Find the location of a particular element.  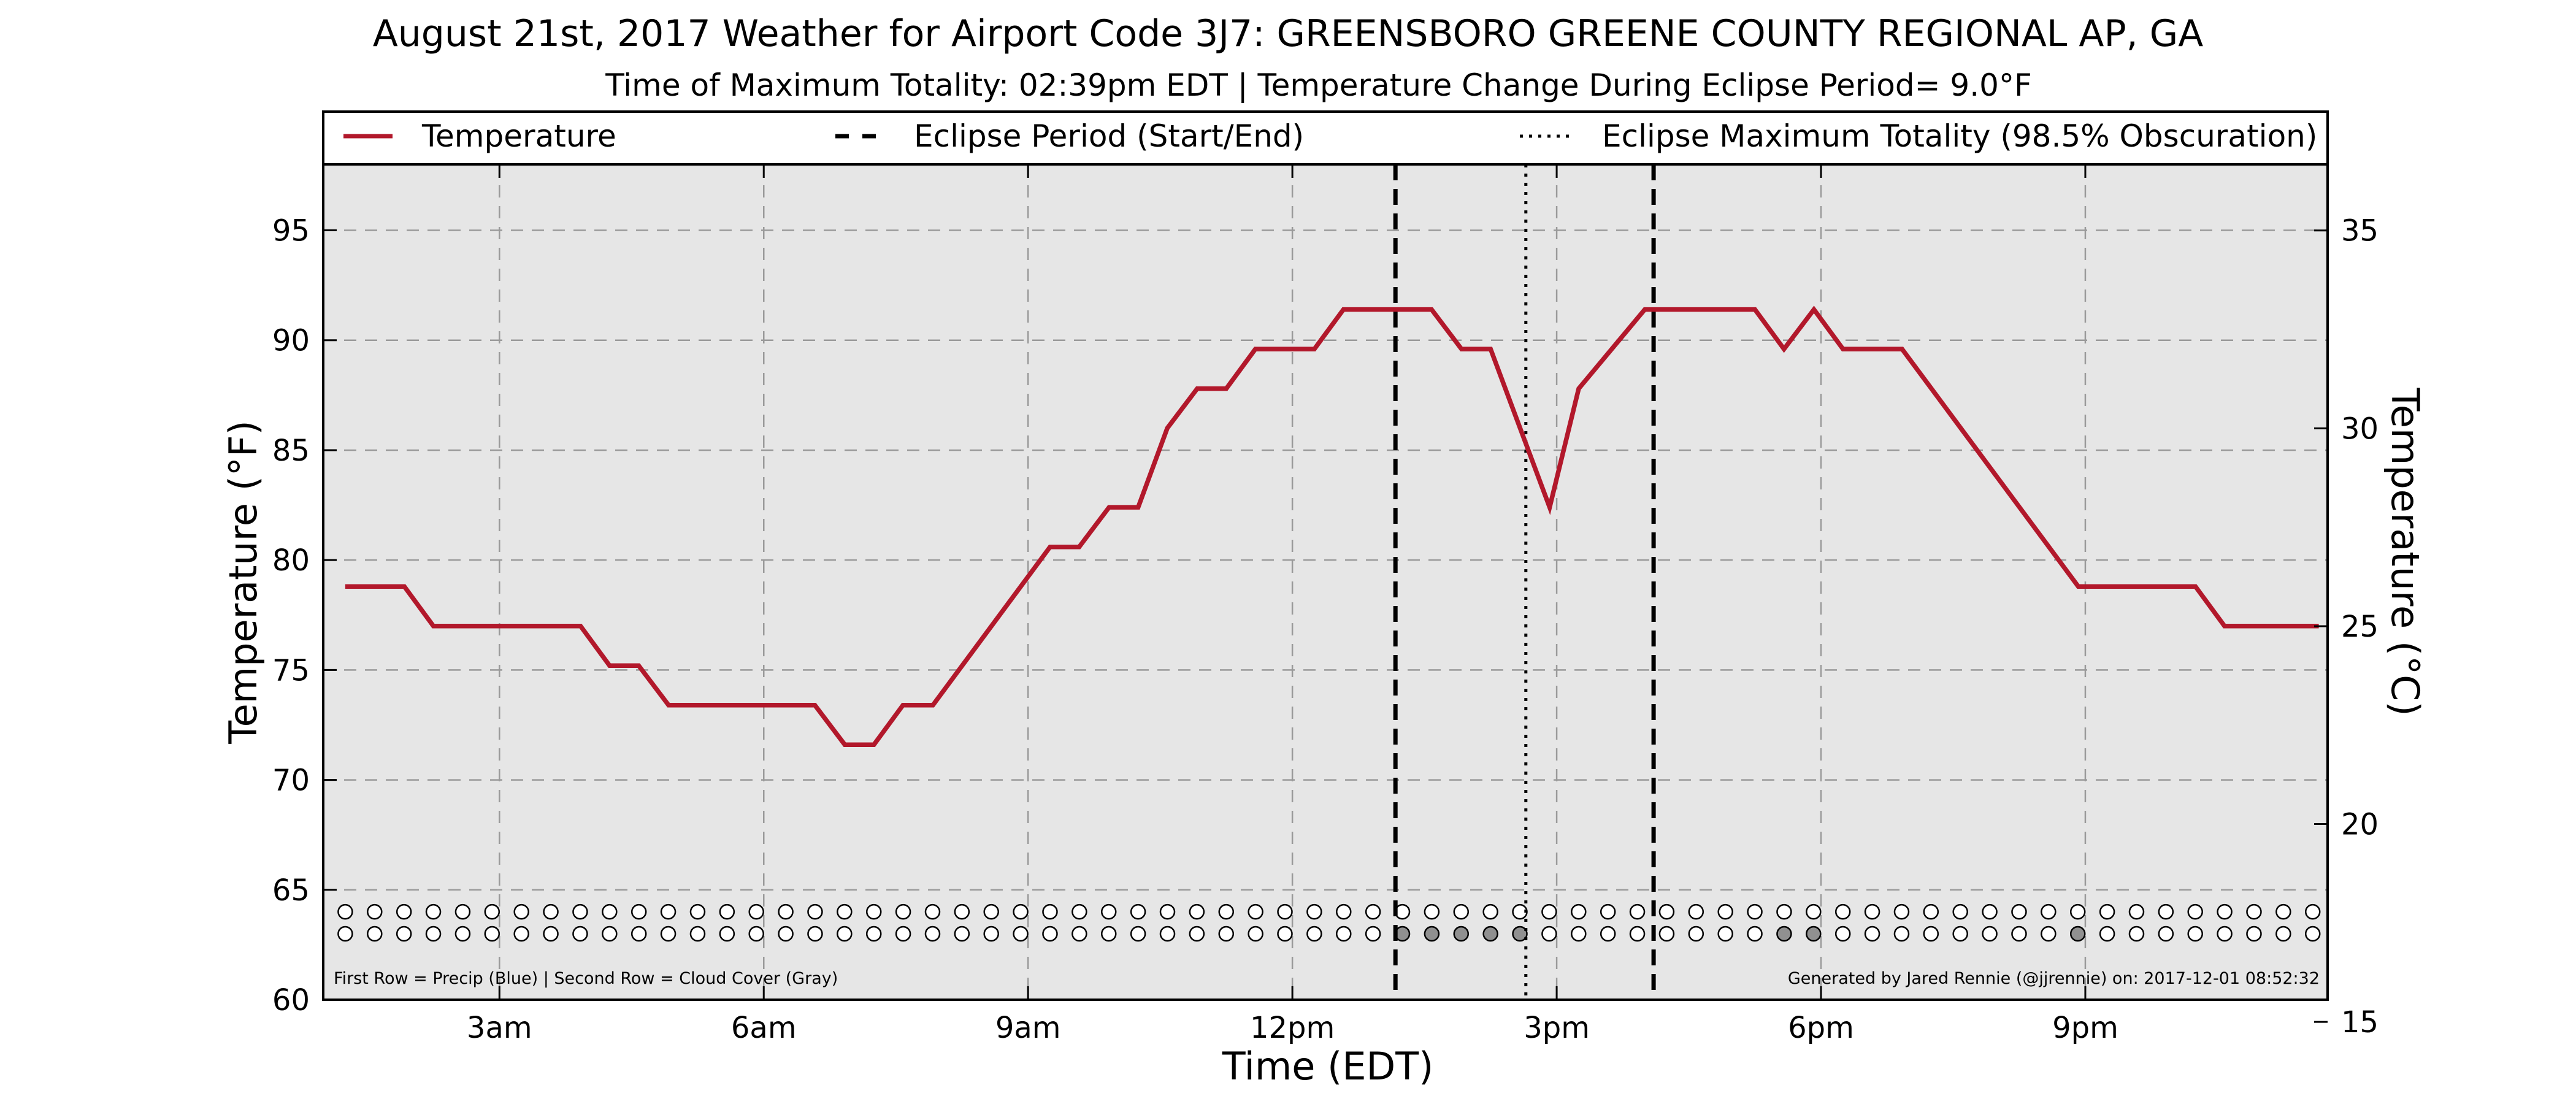

x-tick-label: 3am is located at coordinates (499, 1028).